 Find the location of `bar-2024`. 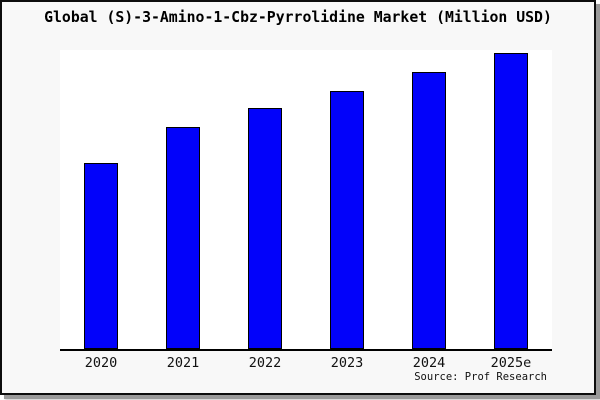

bar-2024 is located at coordinates (429, 210).